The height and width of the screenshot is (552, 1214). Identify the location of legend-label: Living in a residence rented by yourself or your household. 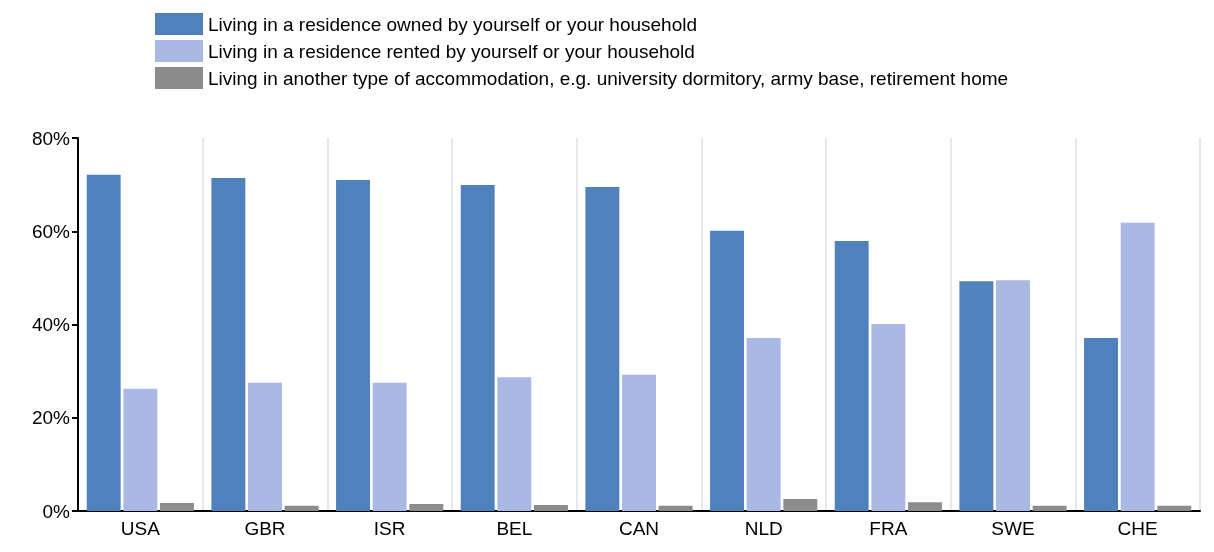
(451, 51).